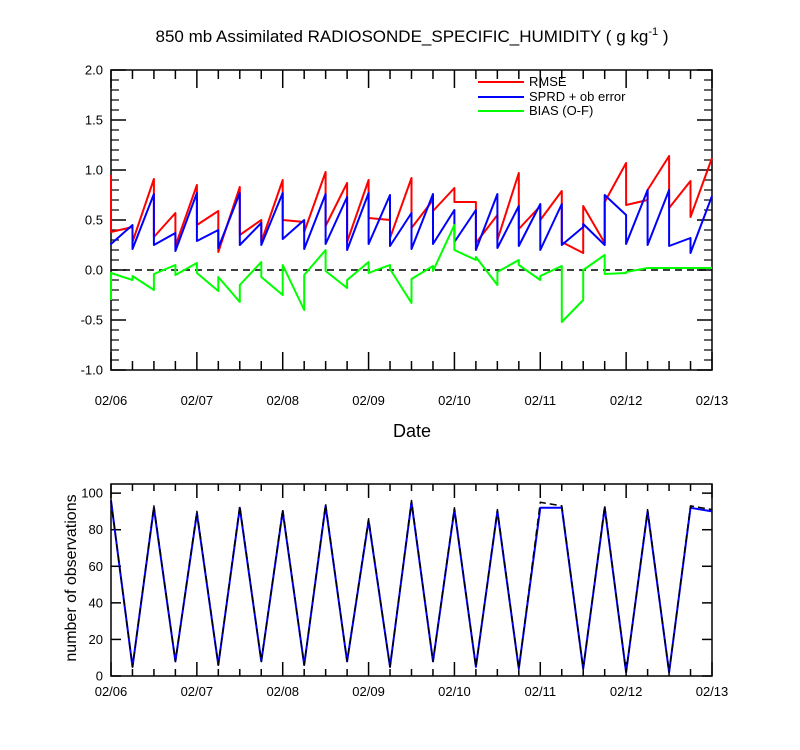 The width and height of the screenshot is (800, 750). I want to click on y-tick-label: 1.0, so click(94, 170).